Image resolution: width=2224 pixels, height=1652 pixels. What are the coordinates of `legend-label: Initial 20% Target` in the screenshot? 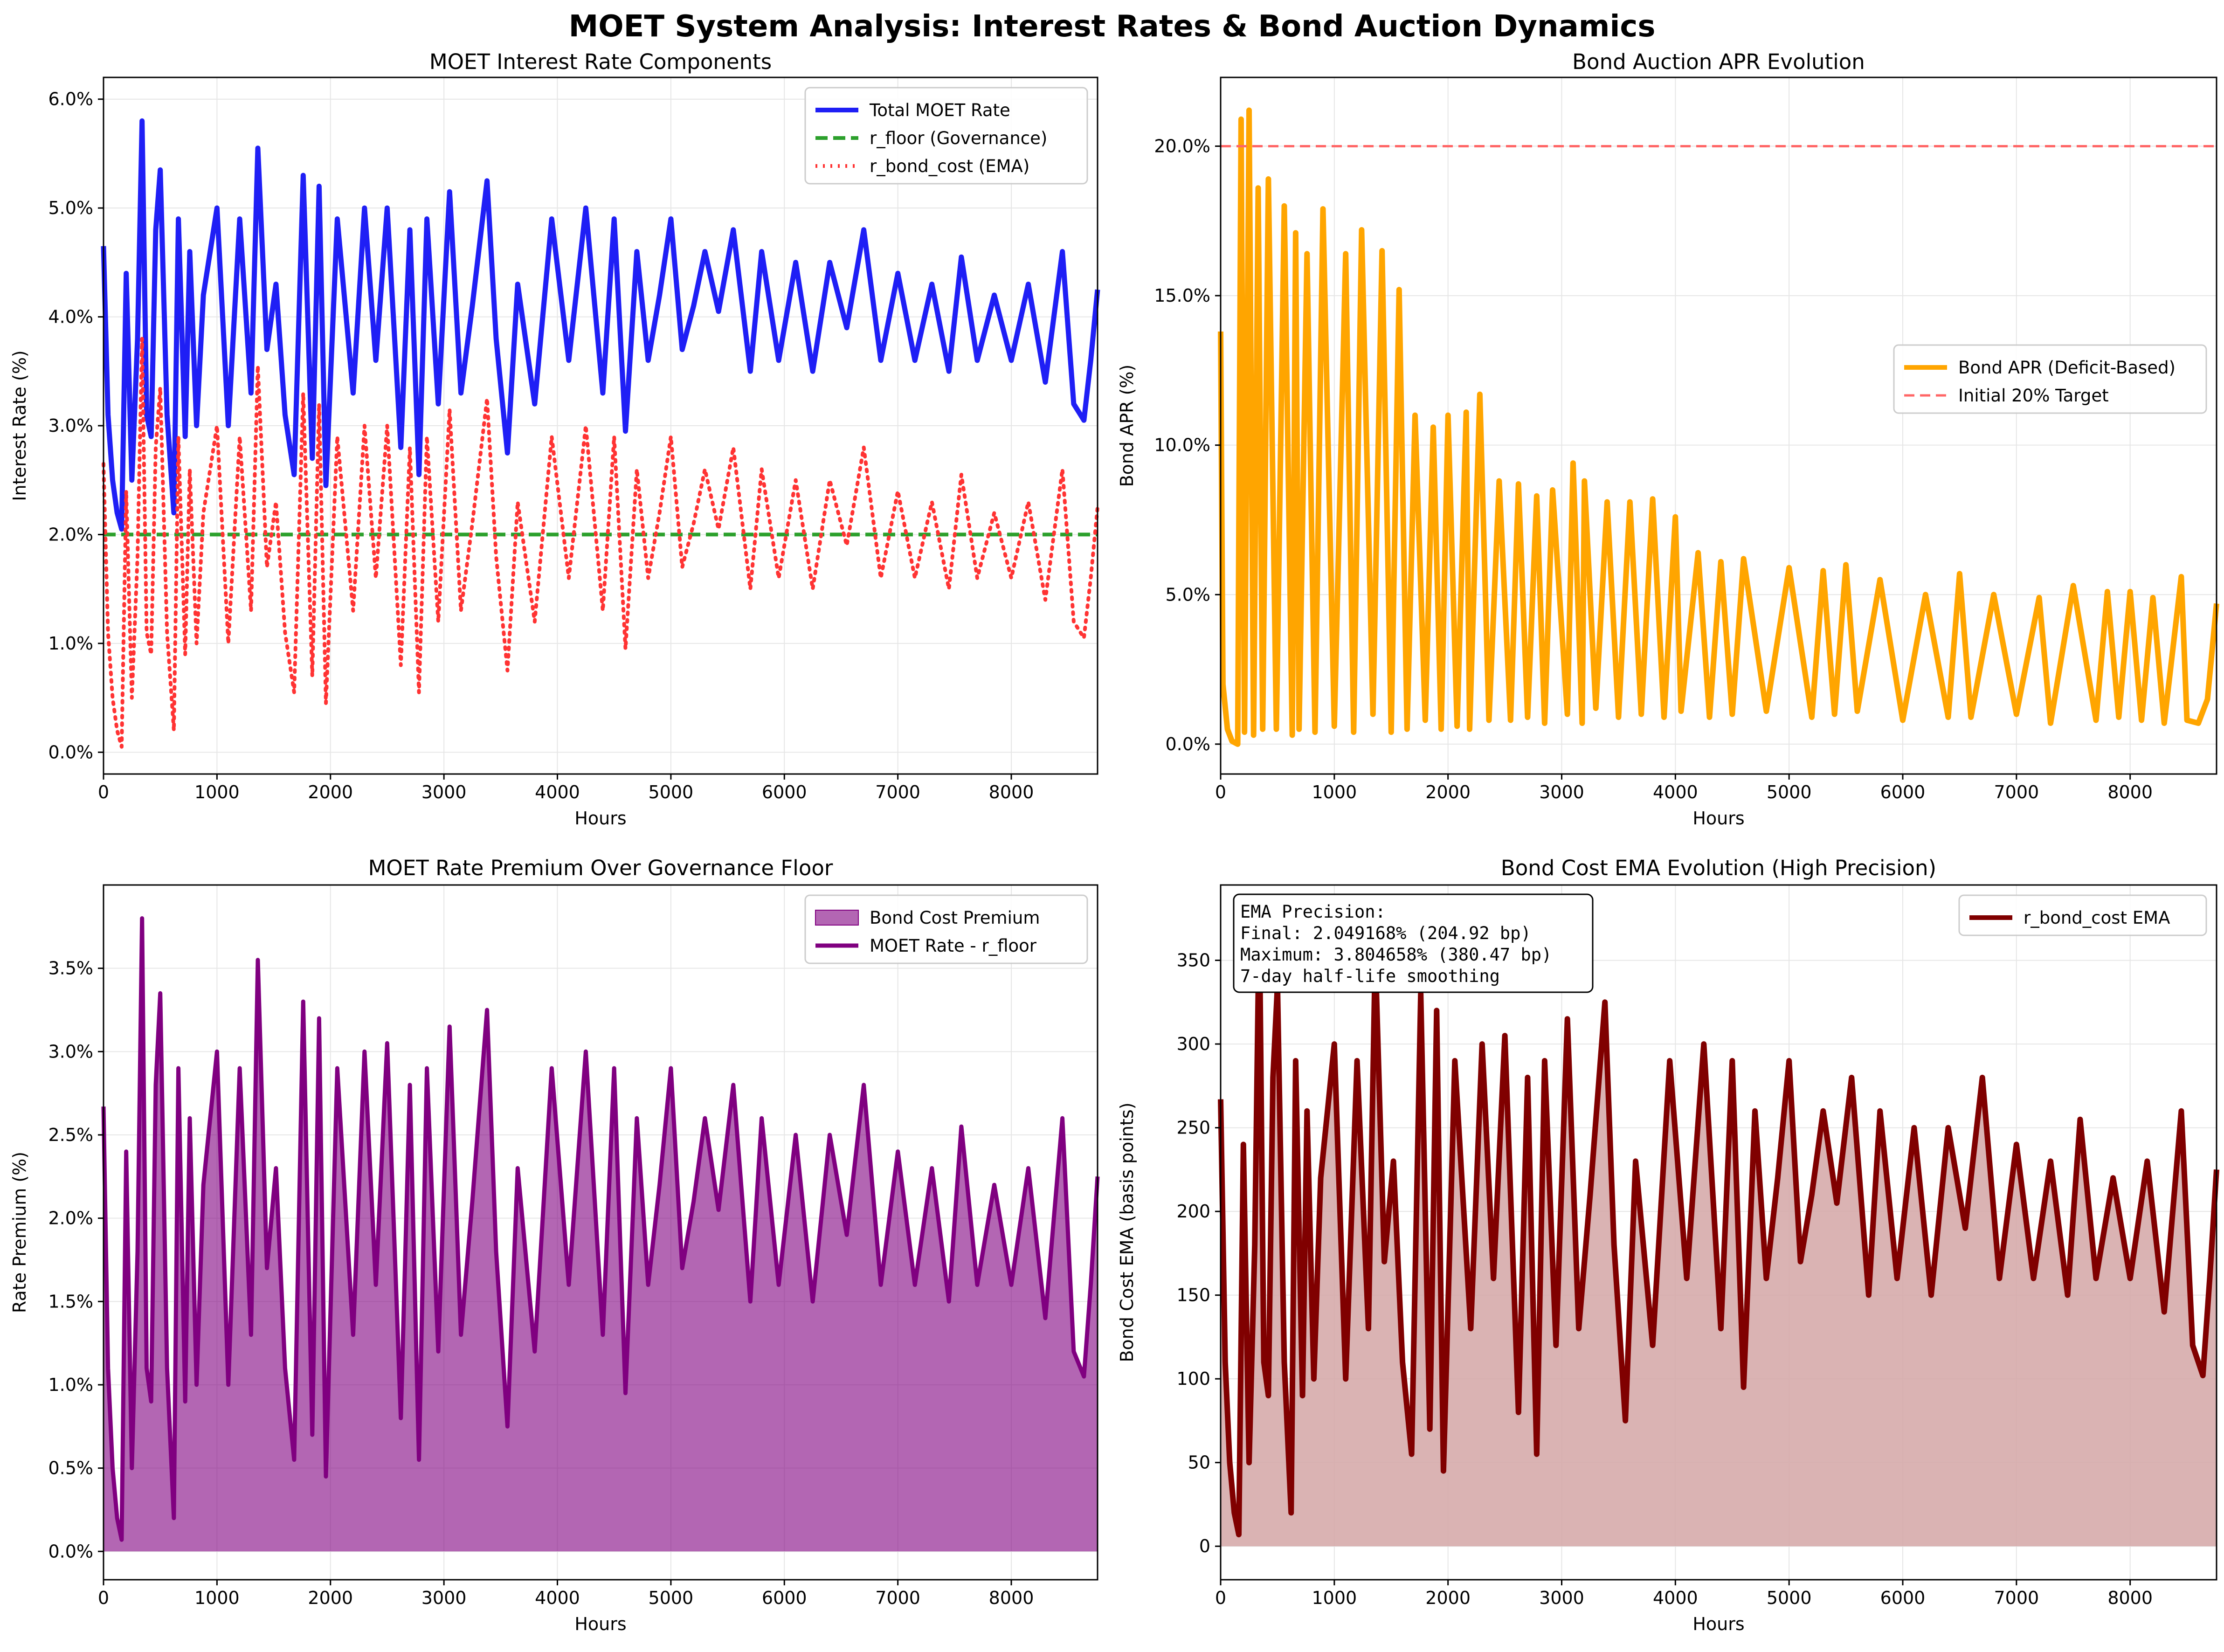 It's located at (2033, 396).